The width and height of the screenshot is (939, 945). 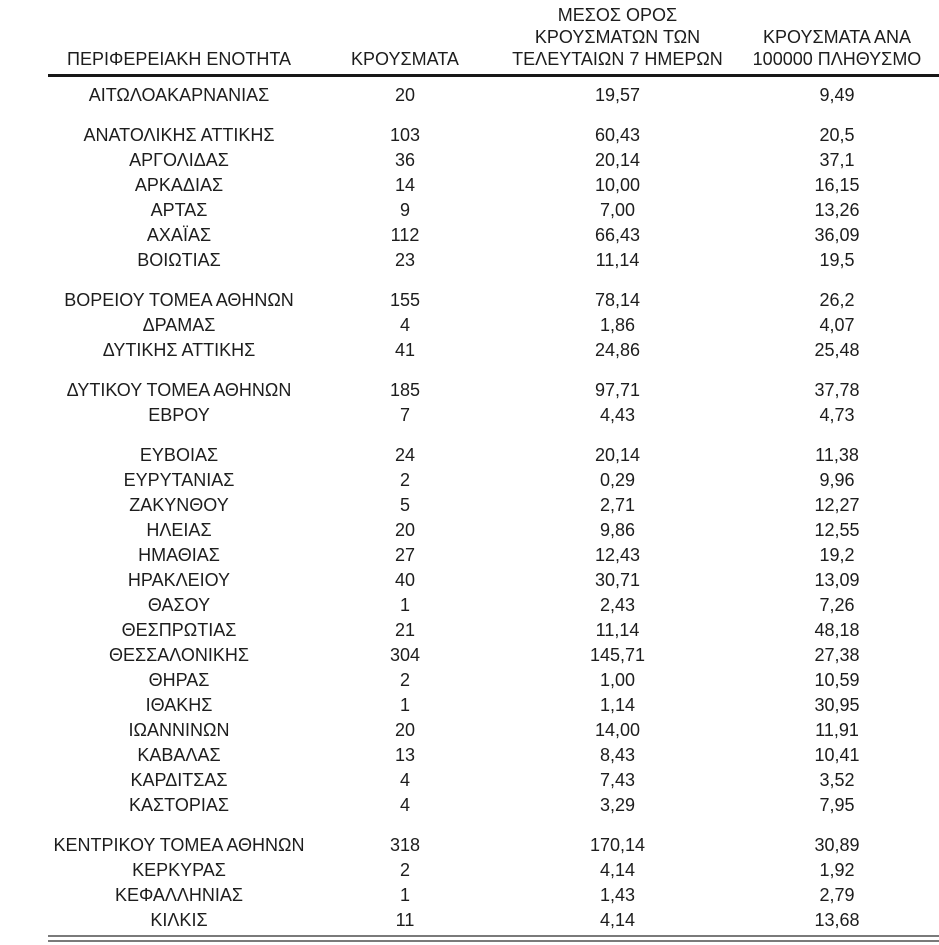 What do you see at coordinates (617, 415) in the screenshot?
I see `cell-7day-average: 4,43` at bounding box center [617, 415].